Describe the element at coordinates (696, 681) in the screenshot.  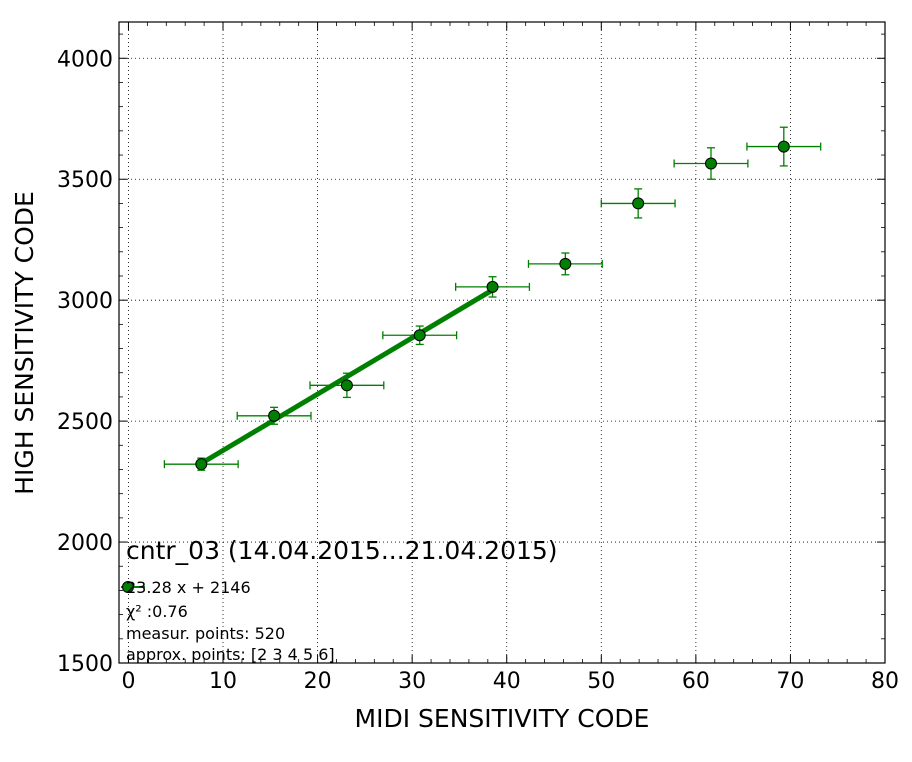
I see `x-tick-label: 60` at that location.